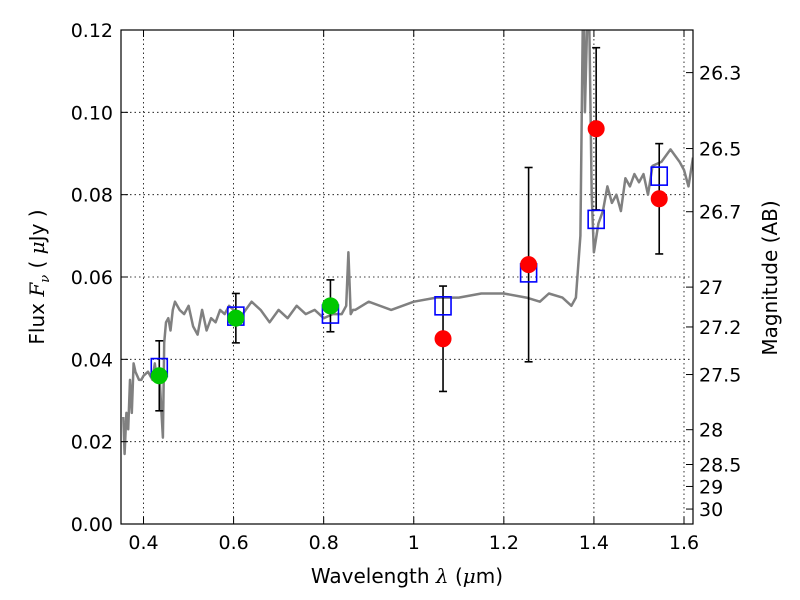 The image size is (800, 600). What do you see at coordinates (143, 543) in the screenshot?
I see `x-tick-label: 0.4` at bounding box center [143, 543].